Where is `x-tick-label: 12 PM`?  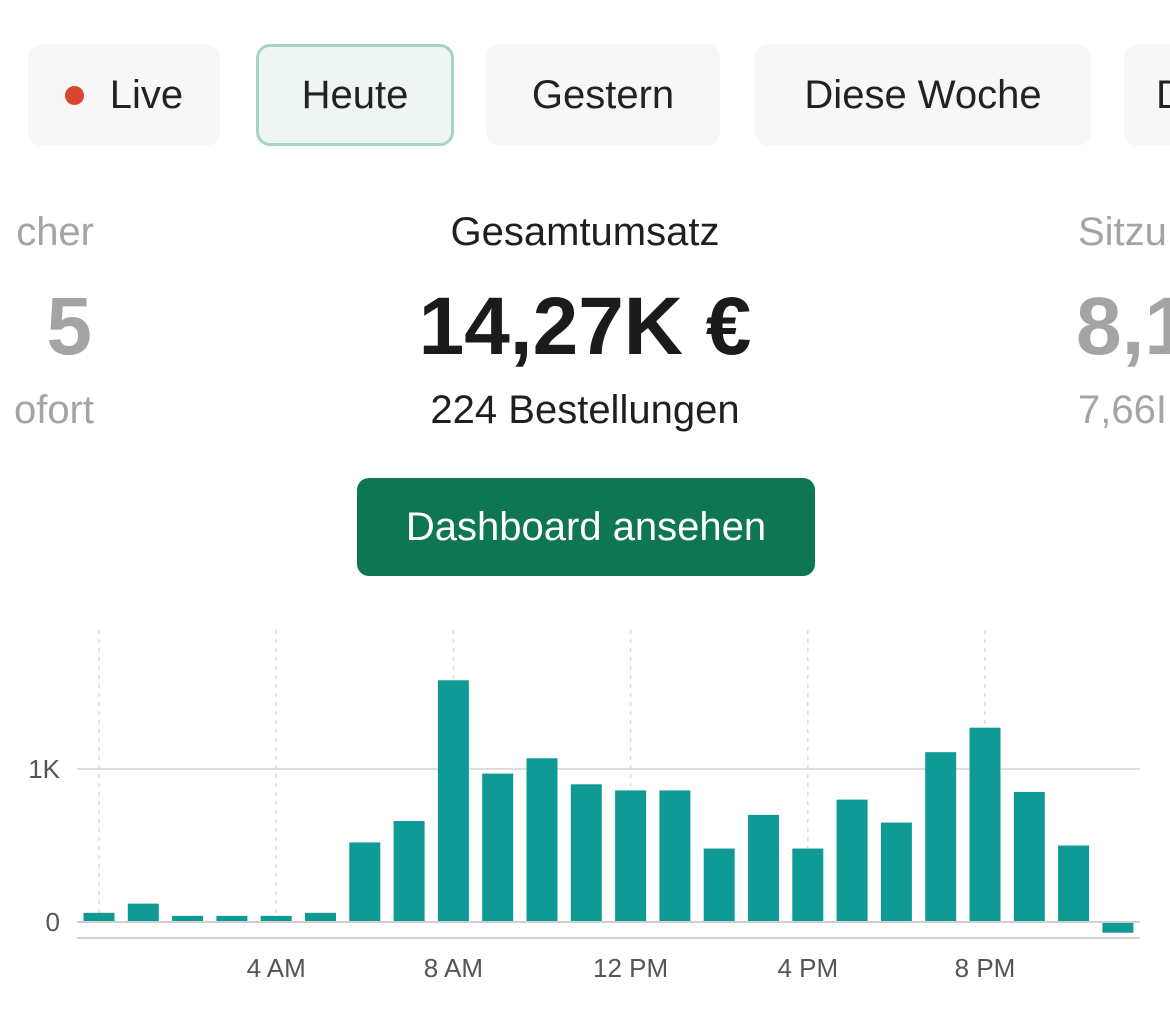 x-tick-label: 12 PM is located at coordinates (630, 968).